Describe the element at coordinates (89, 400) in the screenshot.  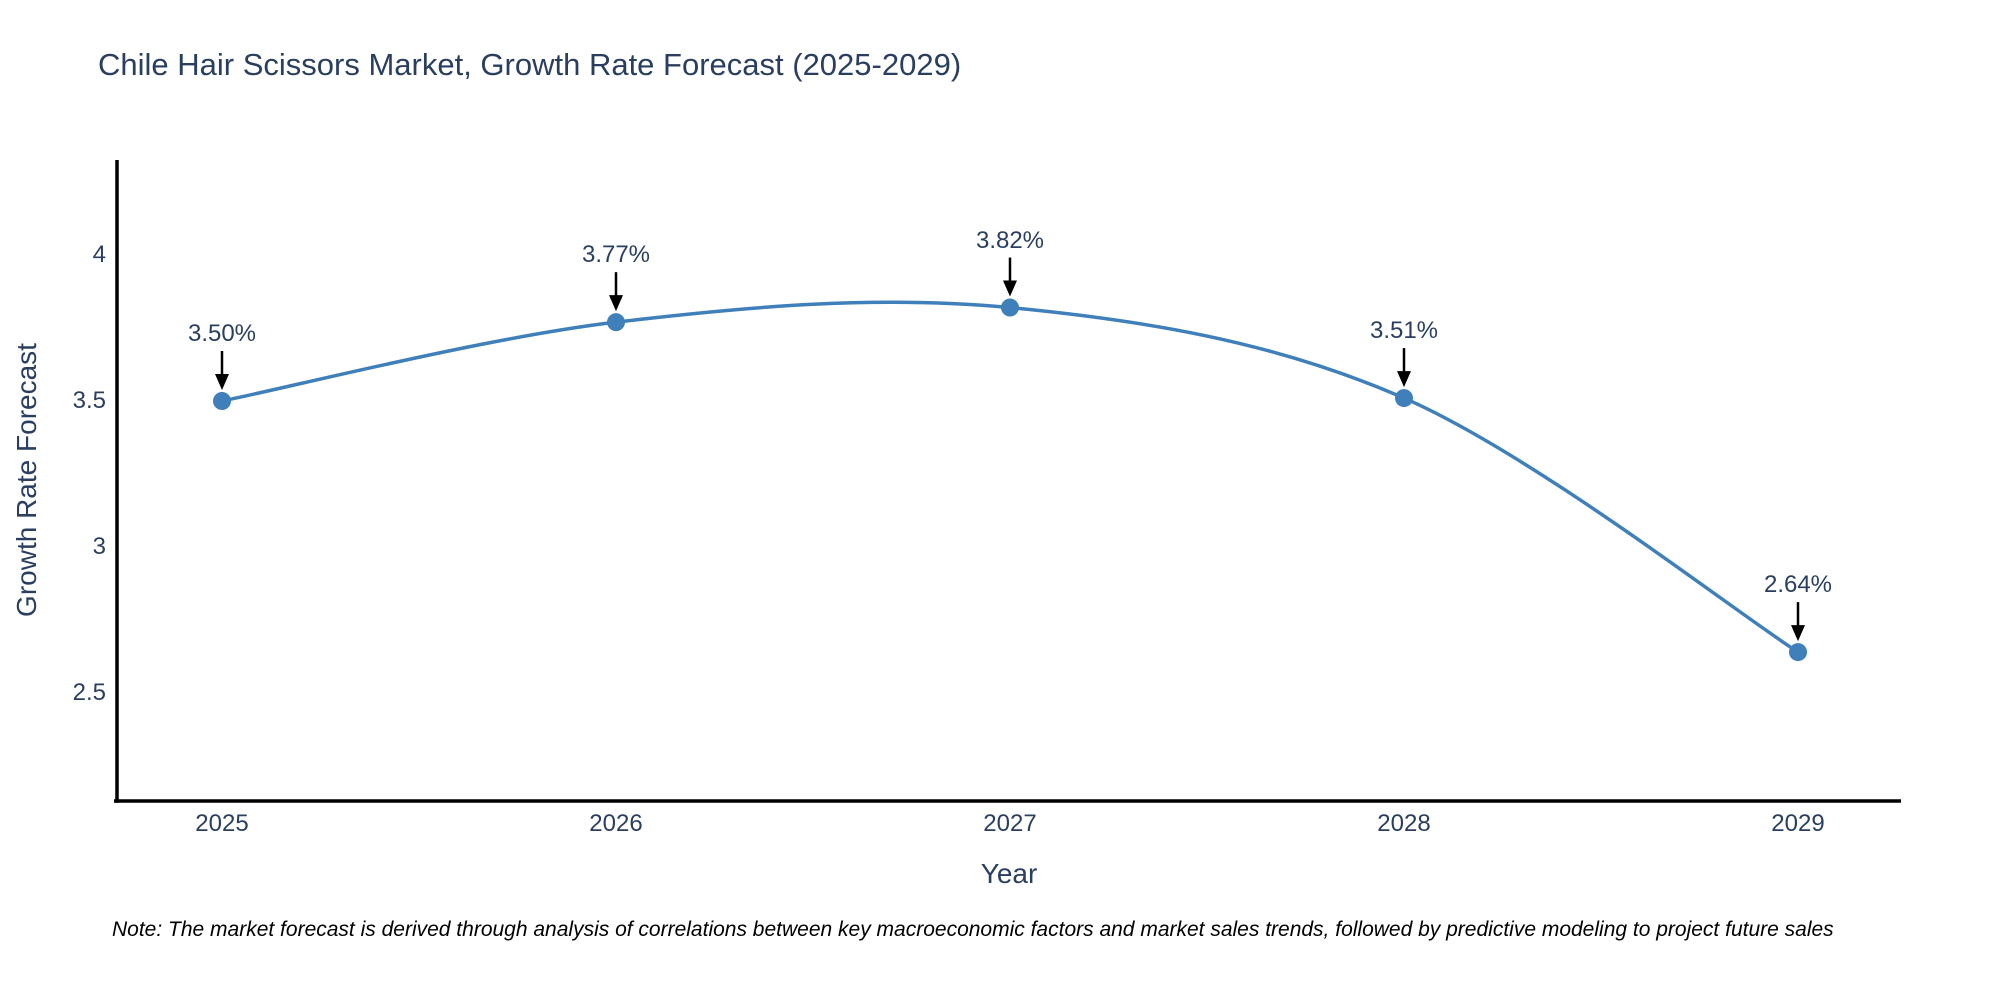
I see `y-tick-label: 3.5` at that location.